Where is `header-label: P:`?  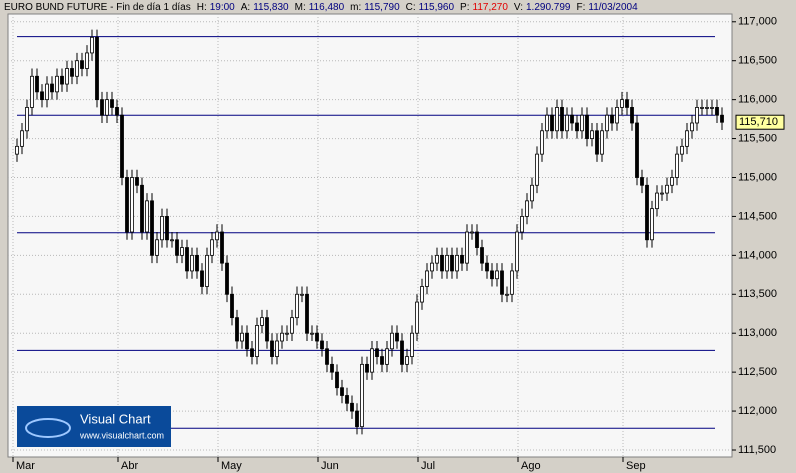
header-label: P: is located at coordinates (464, 7).